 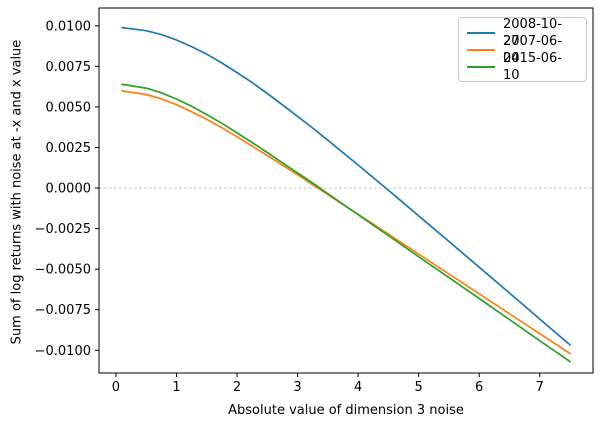 What do you see at coordinates (540, 387) in the screenshot?
I see `x-tick-label: 7` at bounding box center [540, 387].